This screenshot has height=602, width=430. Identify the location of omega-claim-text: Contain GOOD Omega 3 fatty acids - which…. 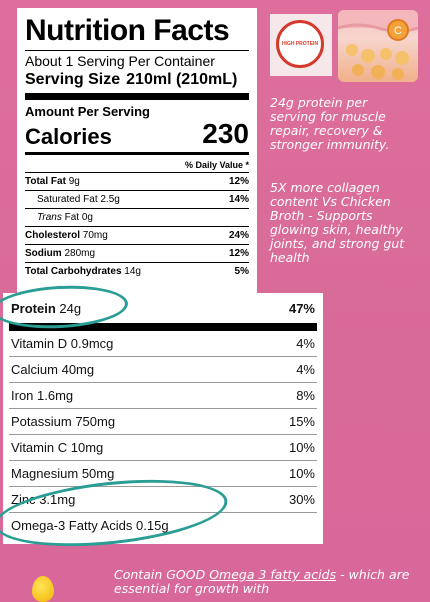
(264, 582).